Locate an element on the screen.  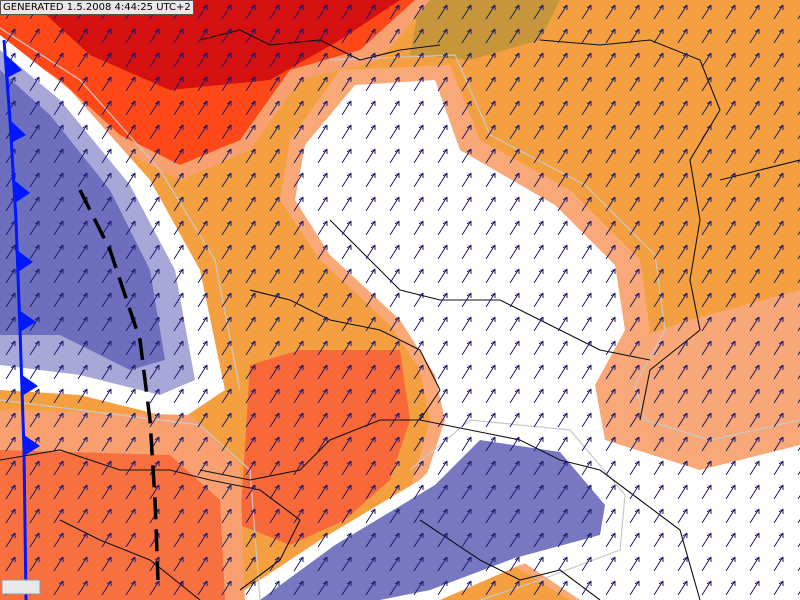
cold-front is located at coordinates (15, 319).